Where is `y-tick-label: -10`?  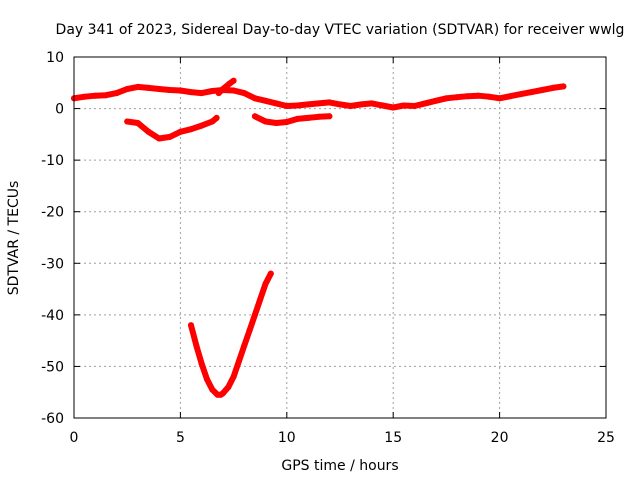
y-tick-label: -10 is located at coordinates (52, 161).